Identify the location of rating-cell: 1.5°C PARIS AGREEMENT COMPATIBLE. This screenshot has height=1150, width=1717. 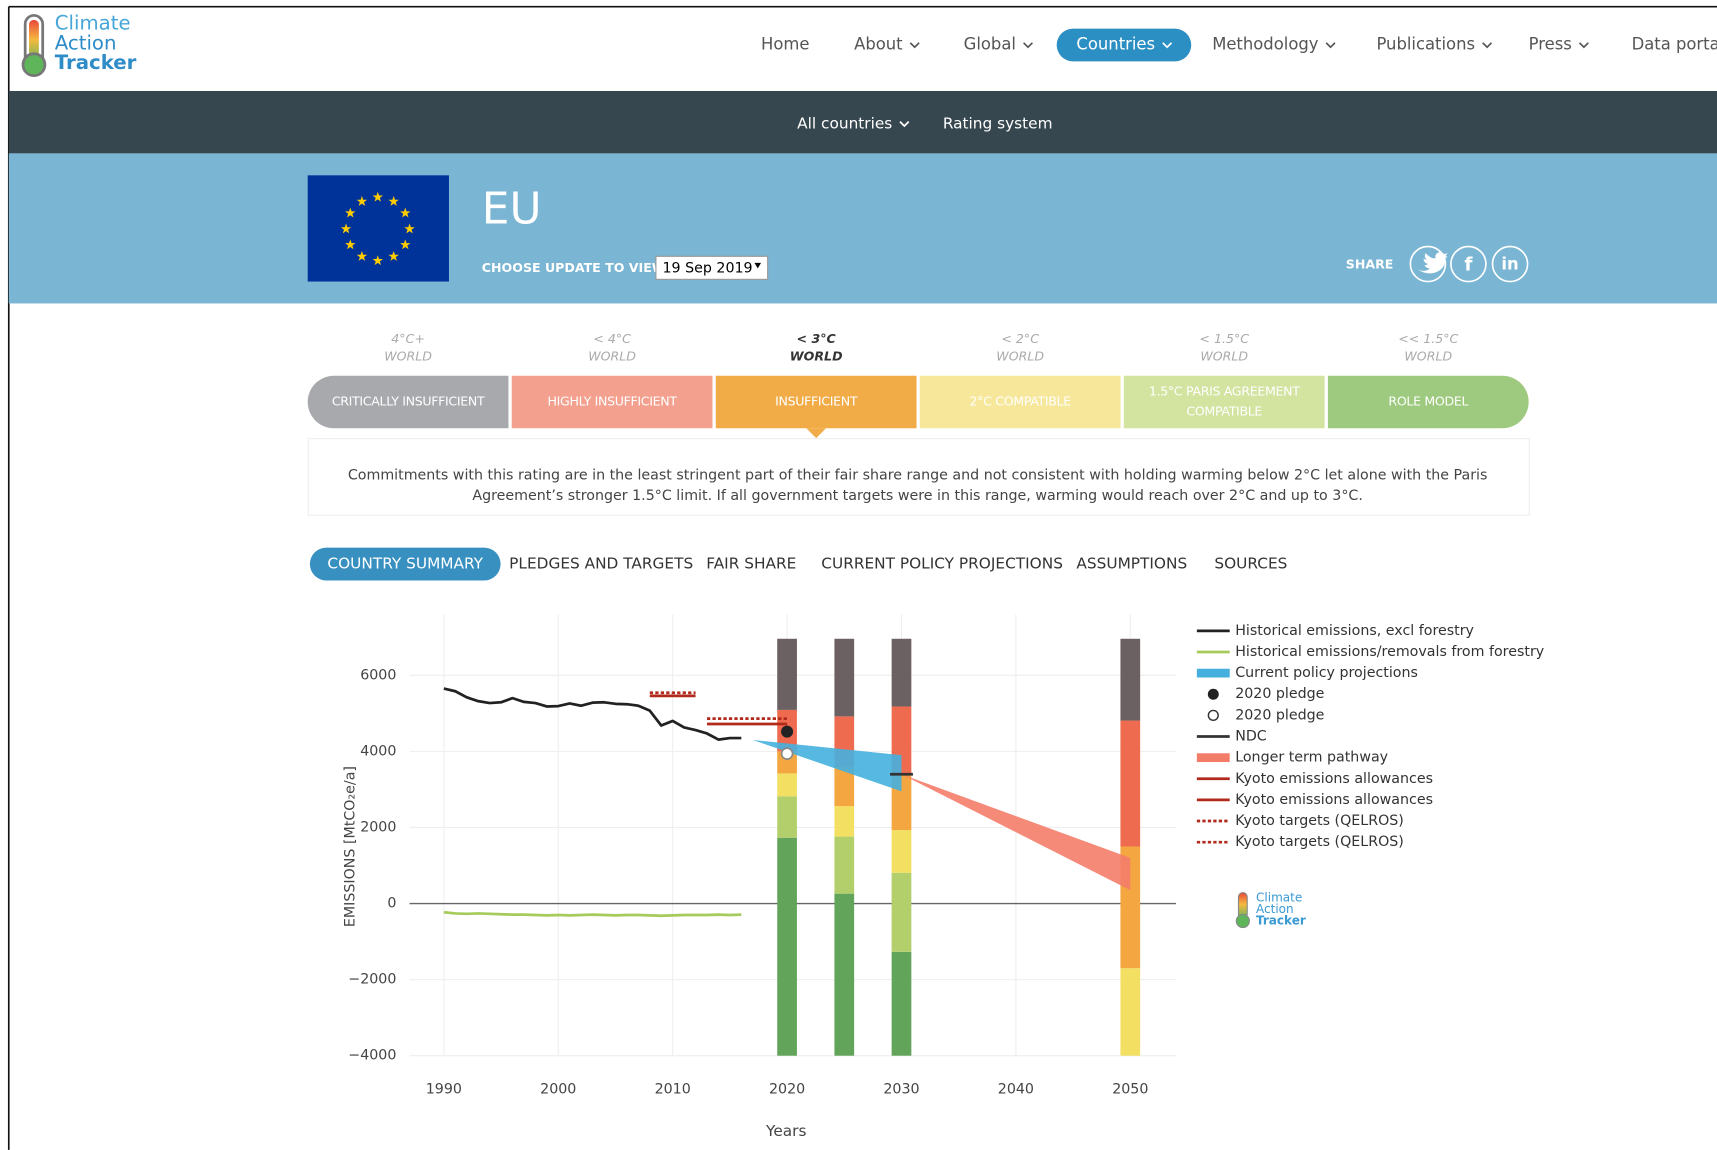
(1224, 402).